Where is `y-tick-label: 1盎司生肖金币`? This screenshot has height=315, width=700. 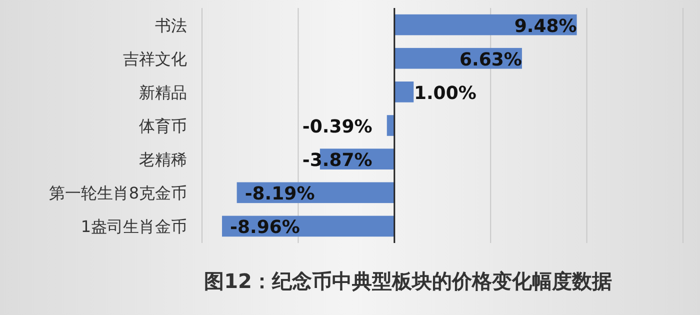
y-tick-label: 1盎司生肖金币 is located at coordinates (133, 226).